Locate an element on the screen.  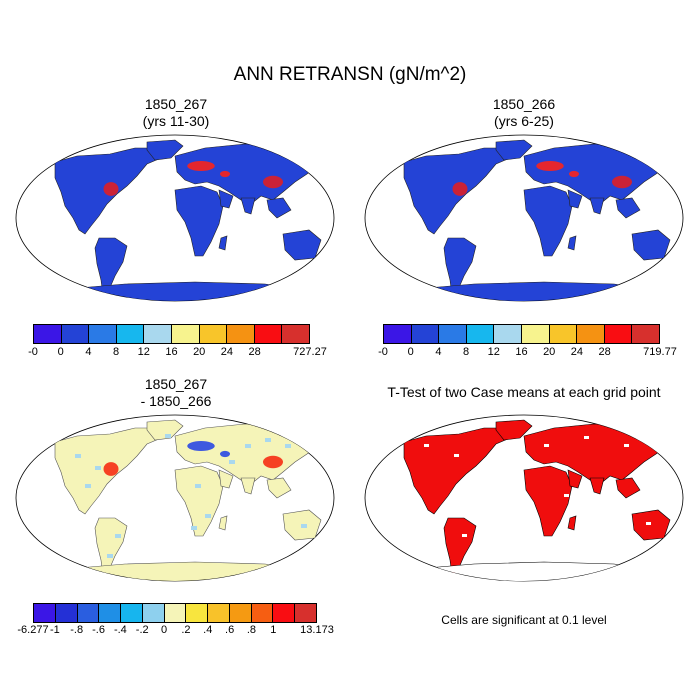
panel-3-title: 1850_267 - 1850_266 is located at coordinates (176, 393).